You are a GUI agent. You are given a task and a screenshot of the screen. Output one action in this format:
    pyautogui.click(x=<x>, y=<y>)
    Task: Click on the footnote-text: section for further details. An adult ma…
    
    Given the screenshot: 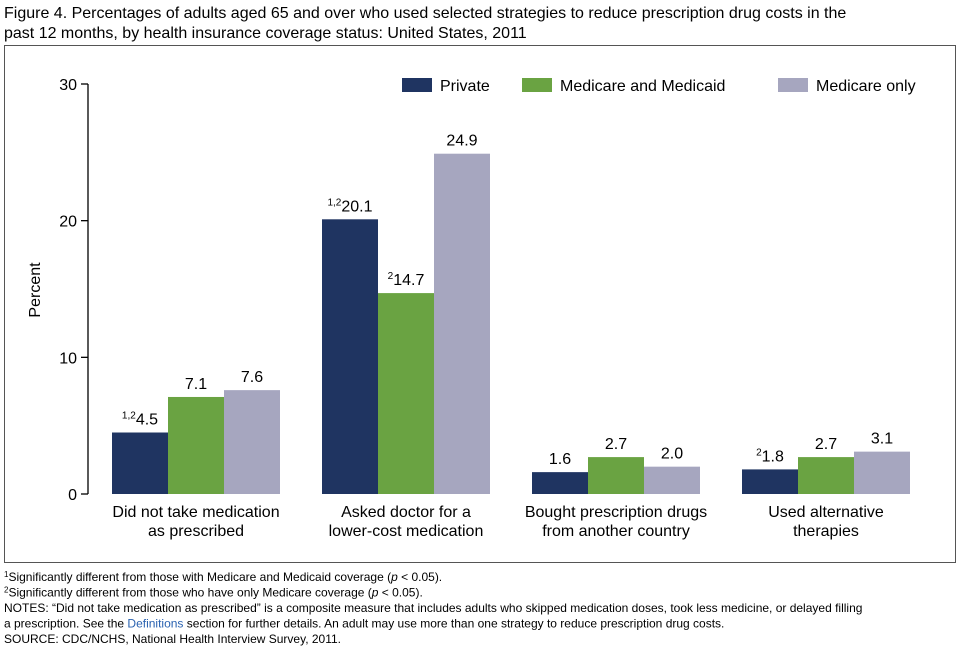 What is the action you would take?
    pyautogui.click(x=453, y=624)
    